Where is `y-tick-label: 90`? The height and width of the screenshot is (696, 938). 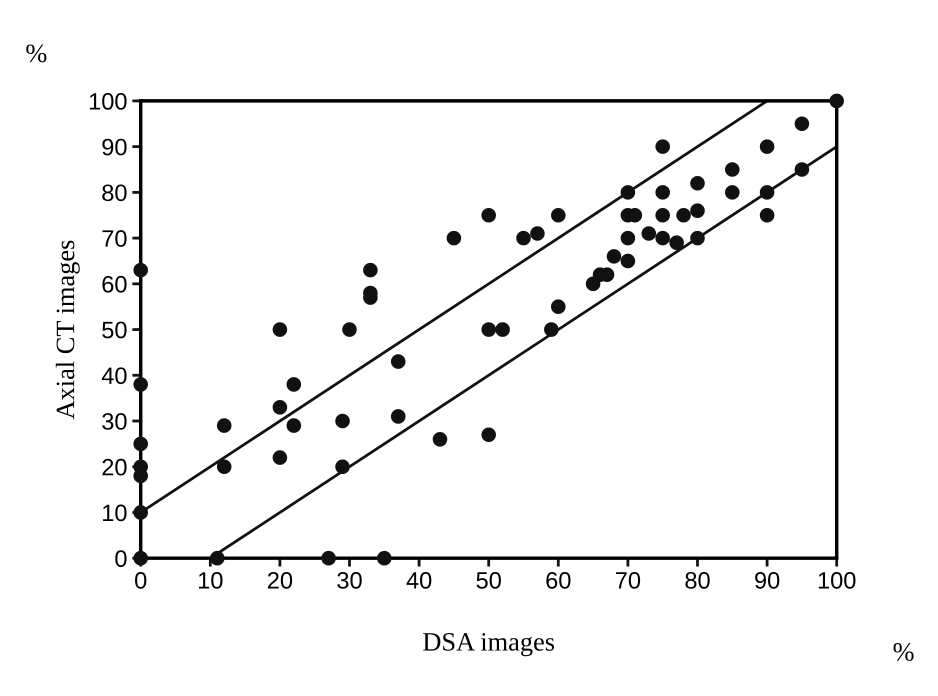 y-tick-label: 90 is located at coordinates (114, 147).